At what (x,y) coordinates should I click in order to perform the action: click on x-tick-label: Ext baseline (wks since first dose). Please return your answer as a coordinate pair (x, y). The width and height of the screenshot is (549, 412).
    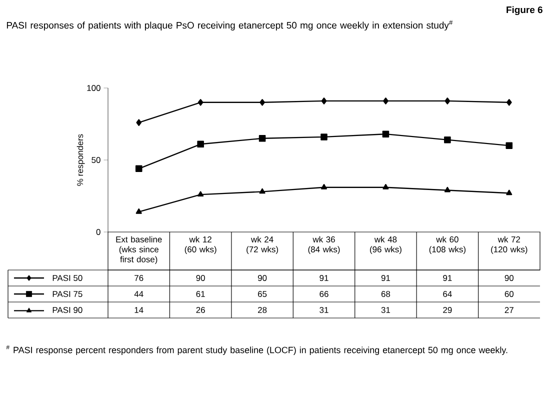
    Looking at the image, I should click on (139, 250).